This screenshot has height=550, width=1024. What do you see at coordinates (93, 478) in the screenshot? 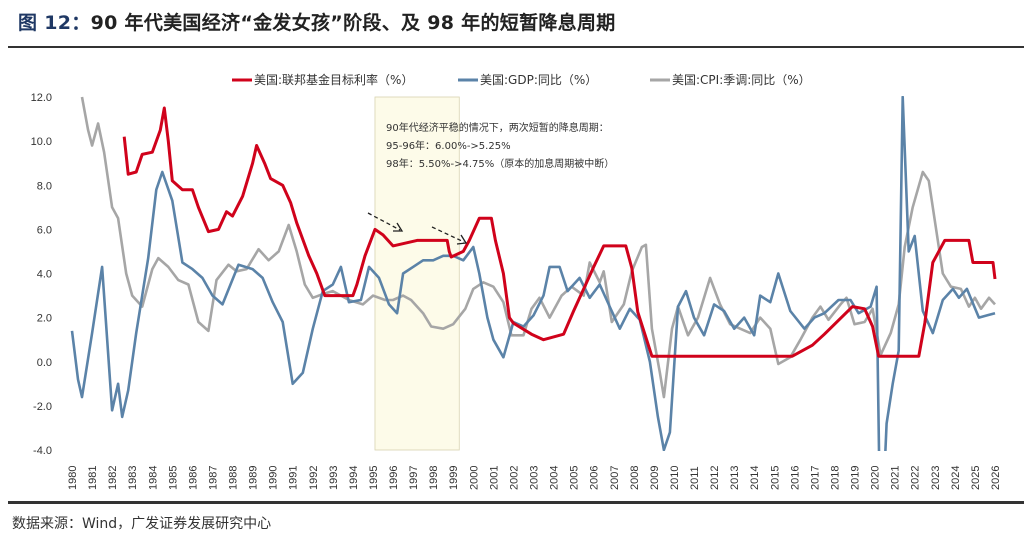
I see `x-tick-label: 1981` at bounding box center [93, 478].